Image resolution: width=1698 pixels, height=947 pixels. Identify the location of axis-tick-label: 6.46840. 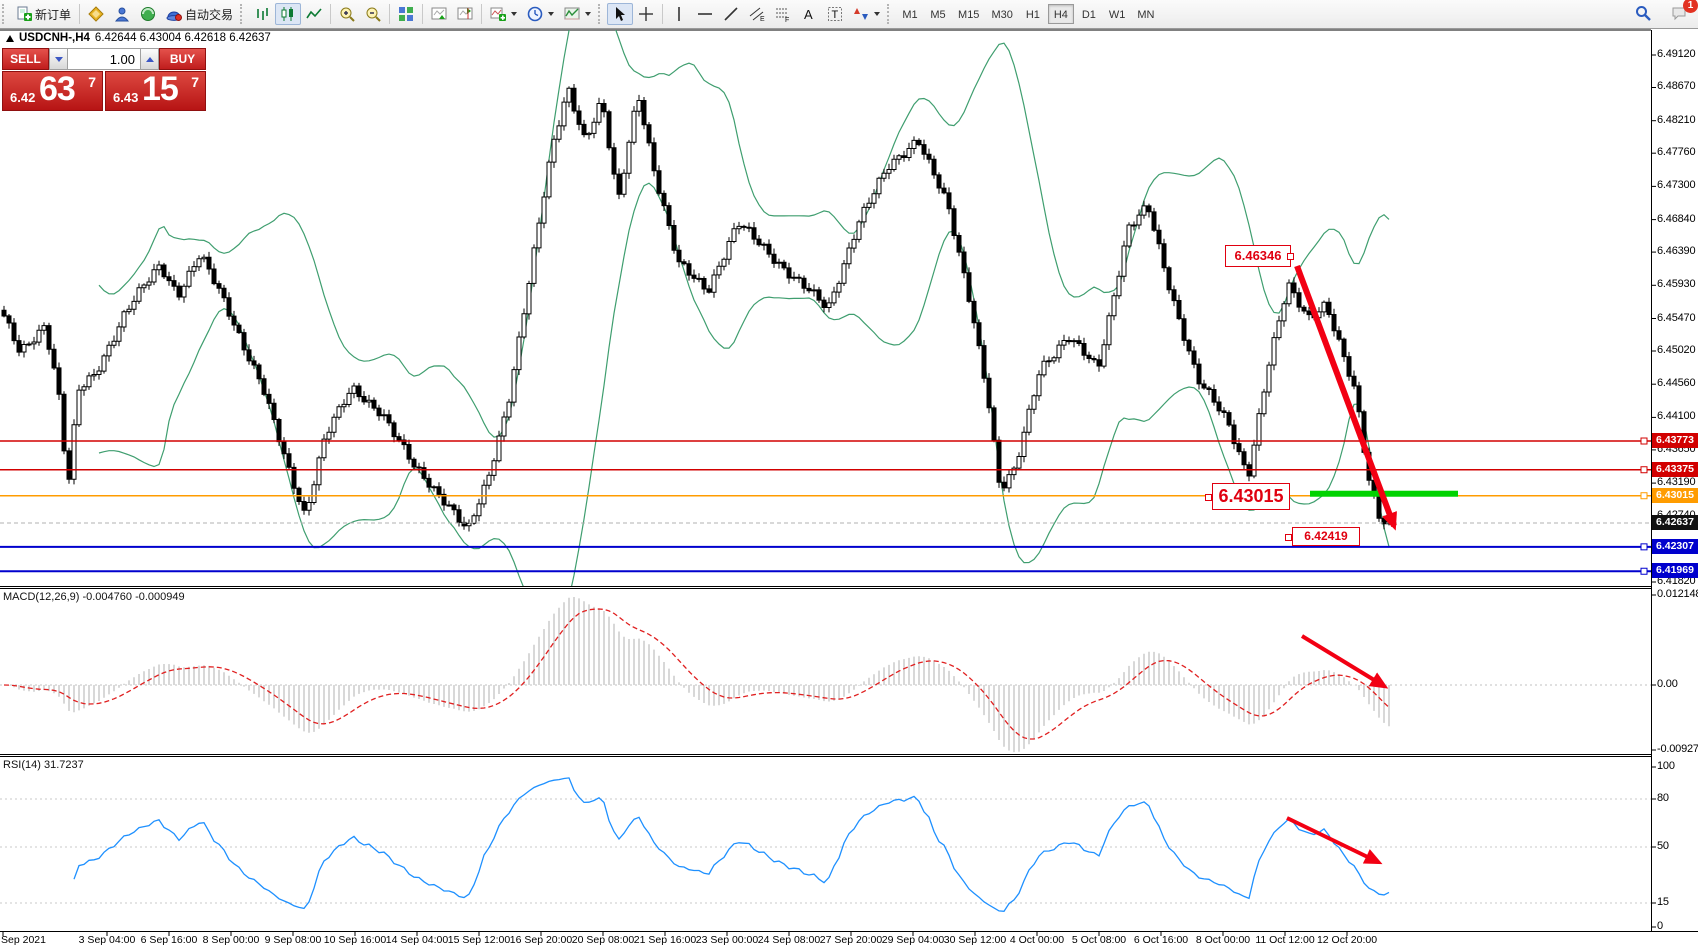
(1676, 218).